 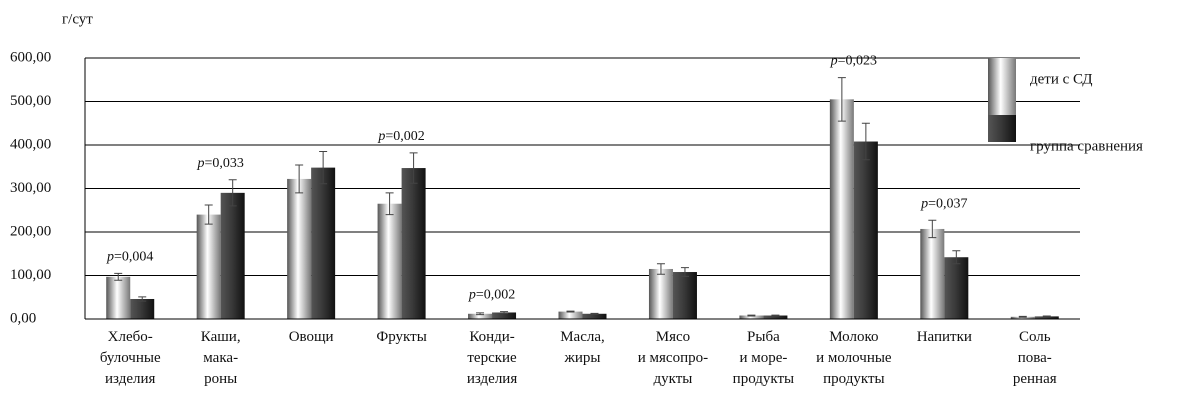 I want to click on y-tick-label: 400,00, so click(x=30, y=144).